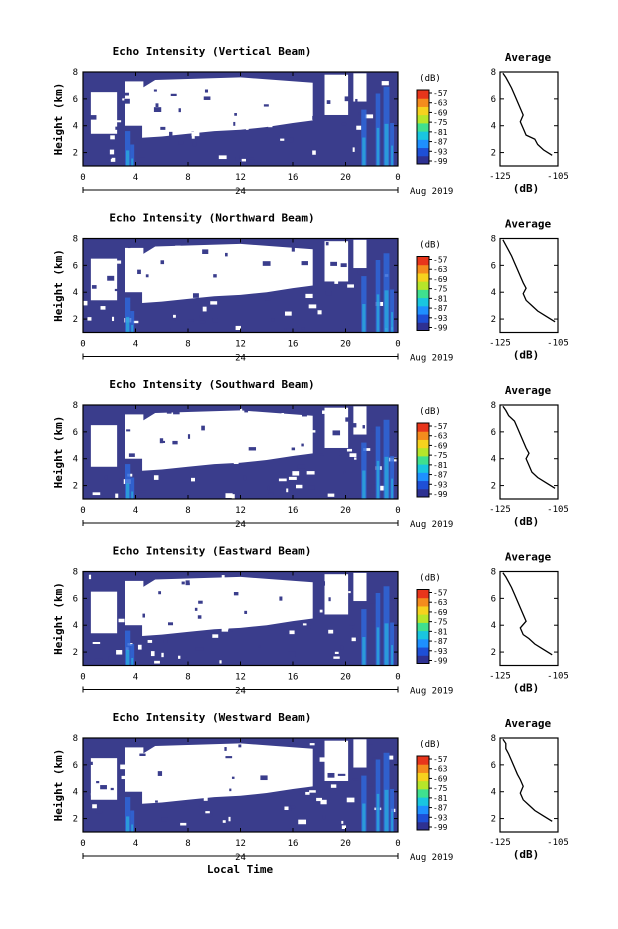  What do you see at coordinates (293, 178) in the screenshot?
I see `x-tick-label: 16` at bounding box center [293, 178].